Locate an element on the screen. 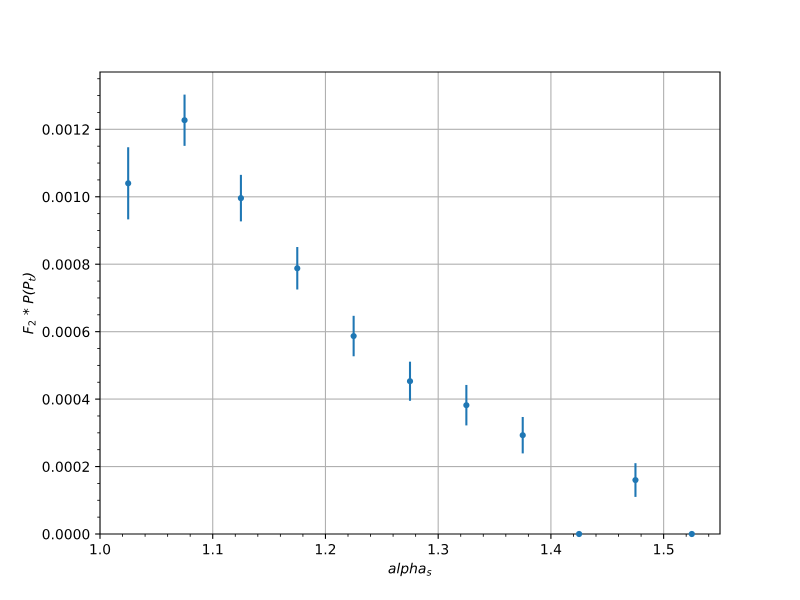 This screenshot has height=600, width=800. y-tick-label: 0.0002 is located at coordinates (65, 467).